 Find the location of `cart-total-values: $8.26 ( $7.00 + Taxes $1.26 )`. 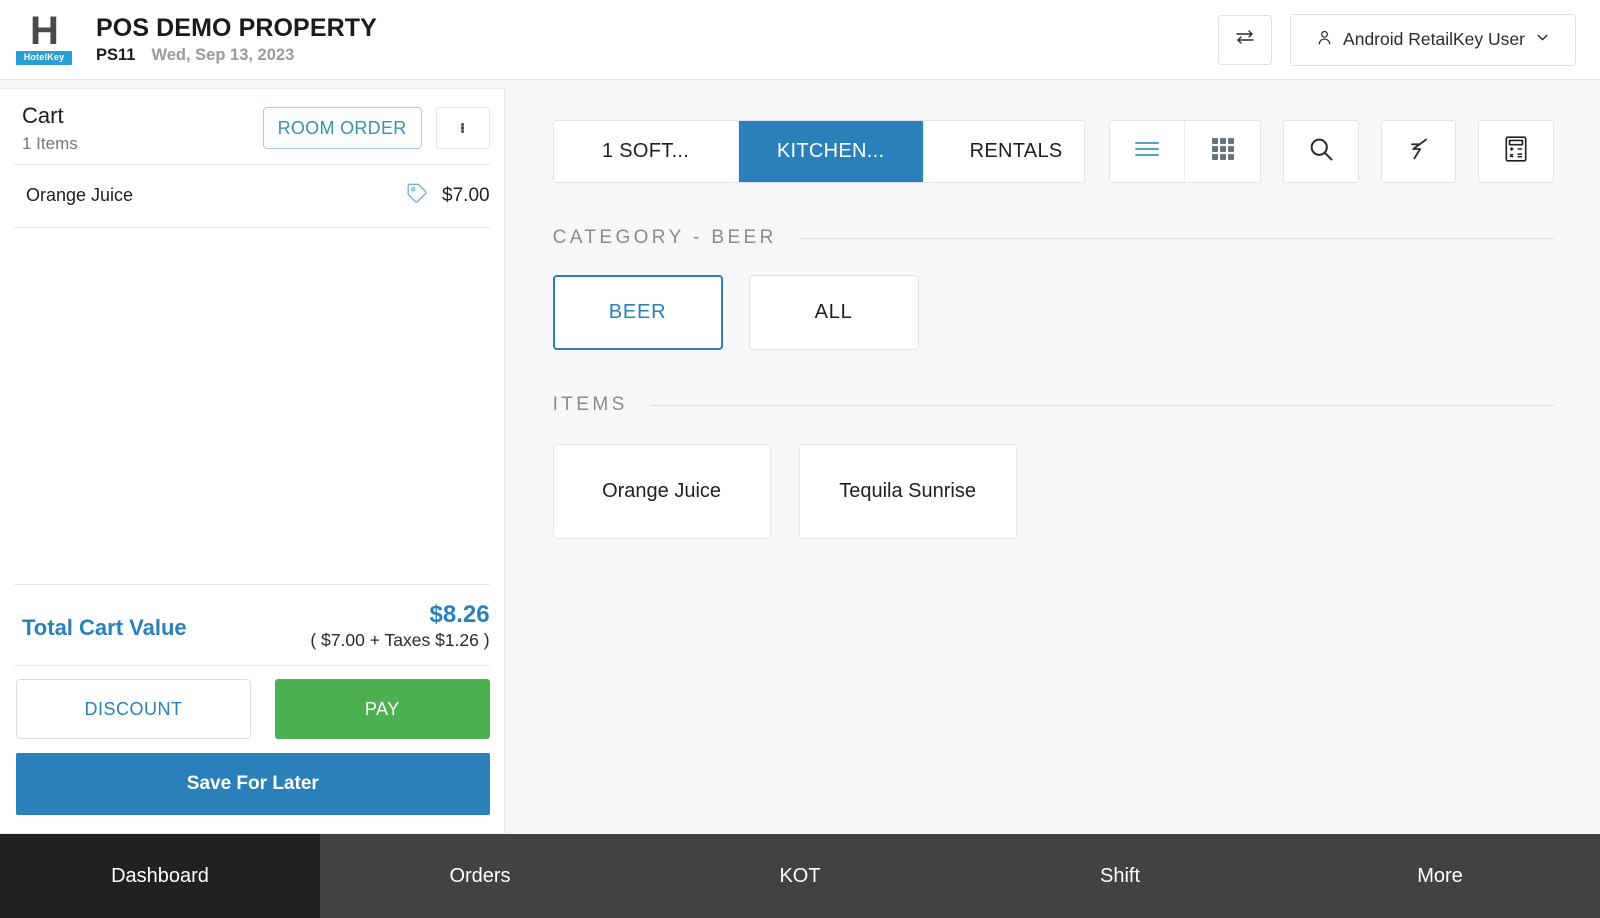

cart-total-values: $8.26 ( $7.00 + Taxes $1.26 ) is located at coordinates (400, 625).